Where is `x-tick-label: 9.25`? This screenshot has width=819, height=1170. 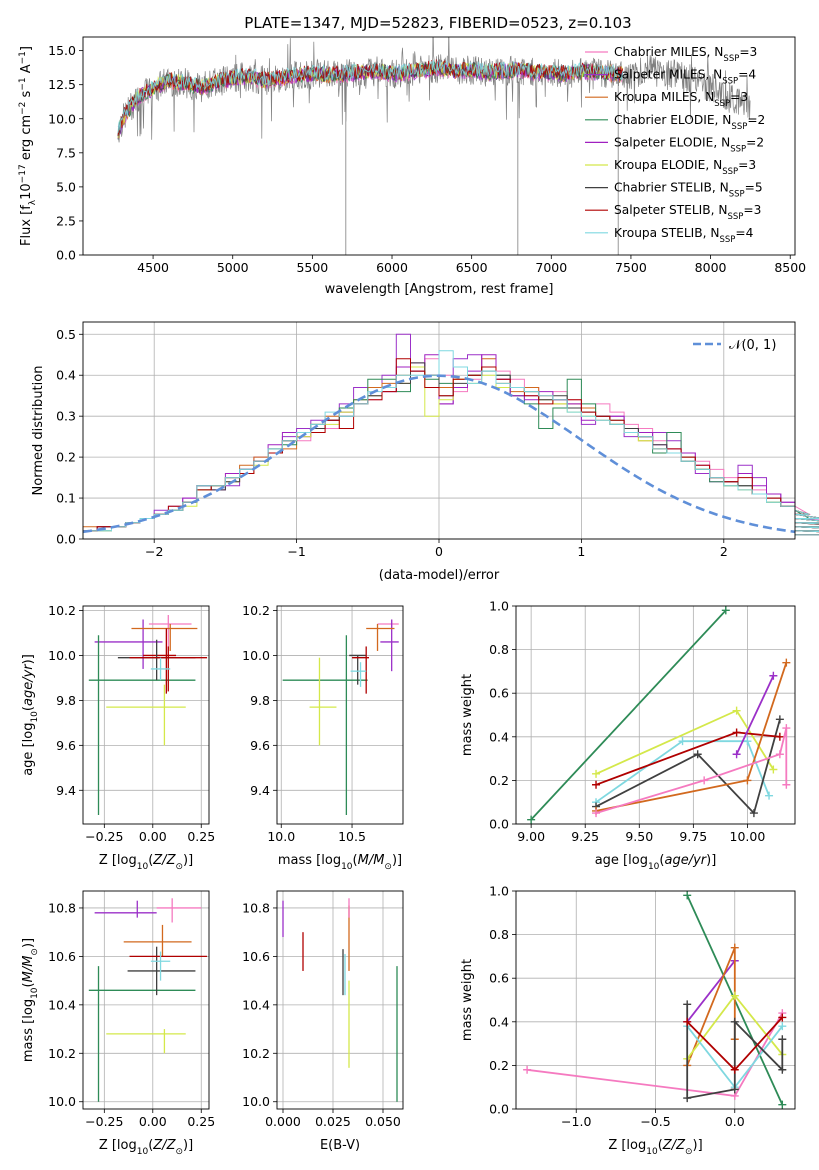
x-tick-label: 9.25 is located at coordinates (585, 836).